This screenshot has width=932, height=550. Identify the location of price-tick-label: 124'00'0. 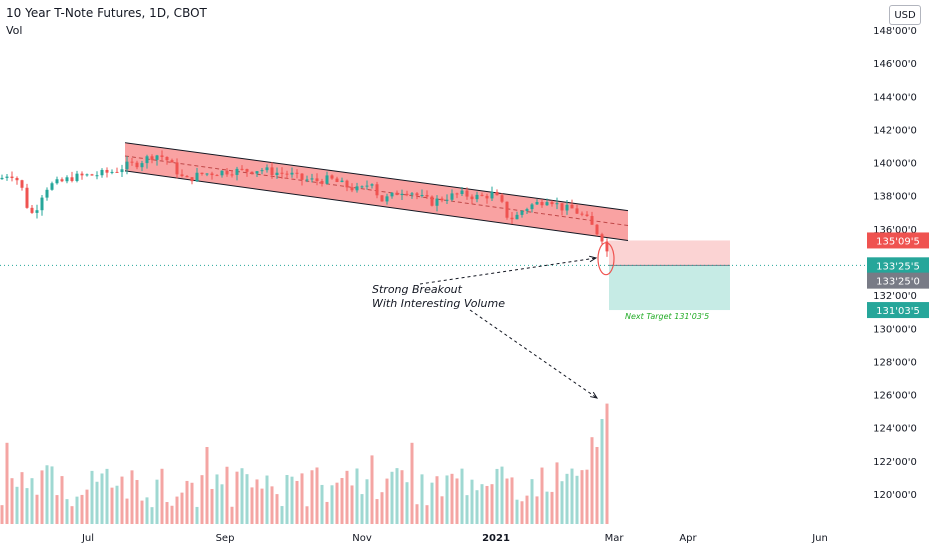
(895, 429).